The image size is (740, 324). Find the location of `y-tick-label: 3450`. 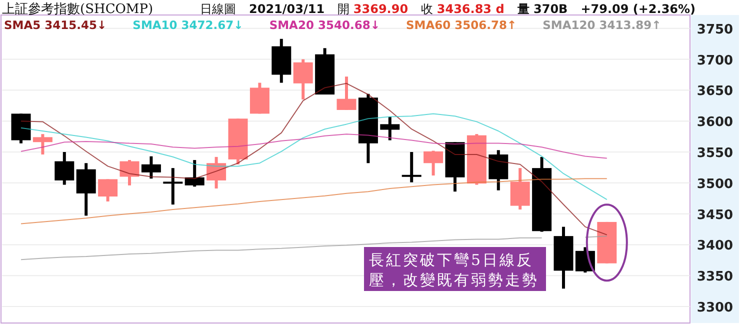

y-tick-label: 3450 is located at coordinates (715, 215).